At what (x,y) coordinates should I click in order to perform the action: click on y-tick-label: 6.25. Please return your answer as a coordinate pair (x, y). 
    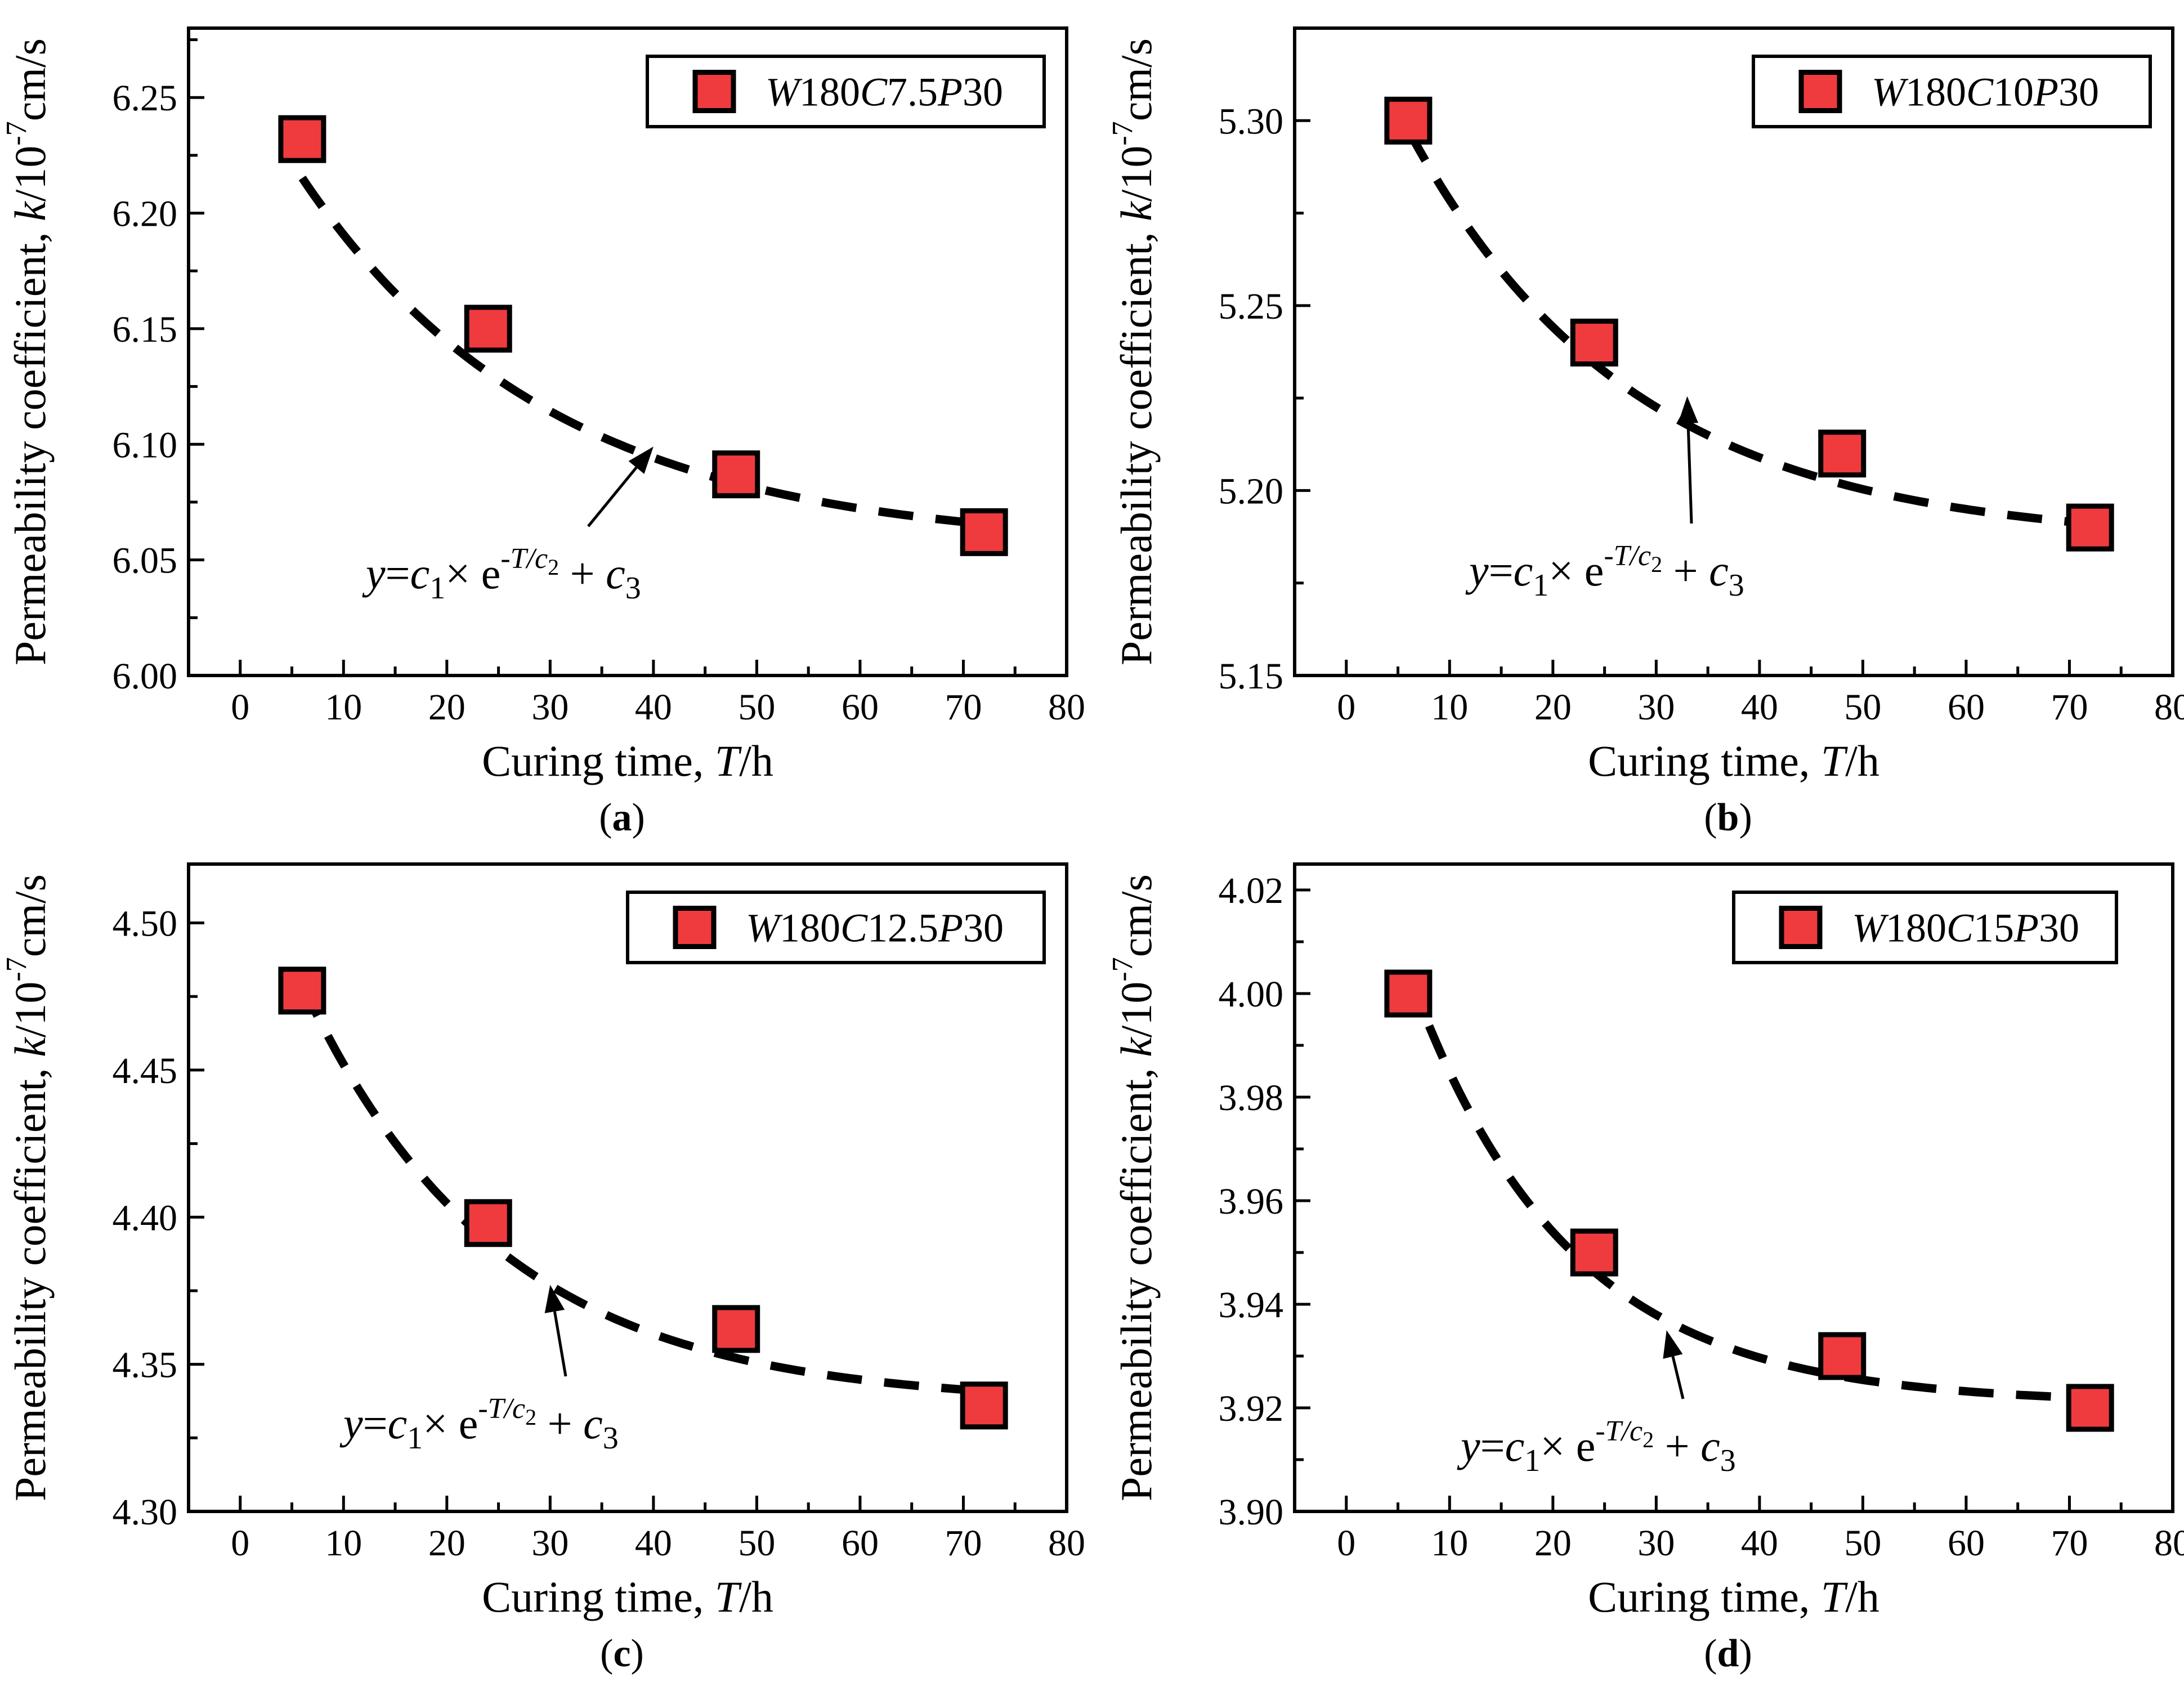
    Looking at the image, I should click on (145, 99).